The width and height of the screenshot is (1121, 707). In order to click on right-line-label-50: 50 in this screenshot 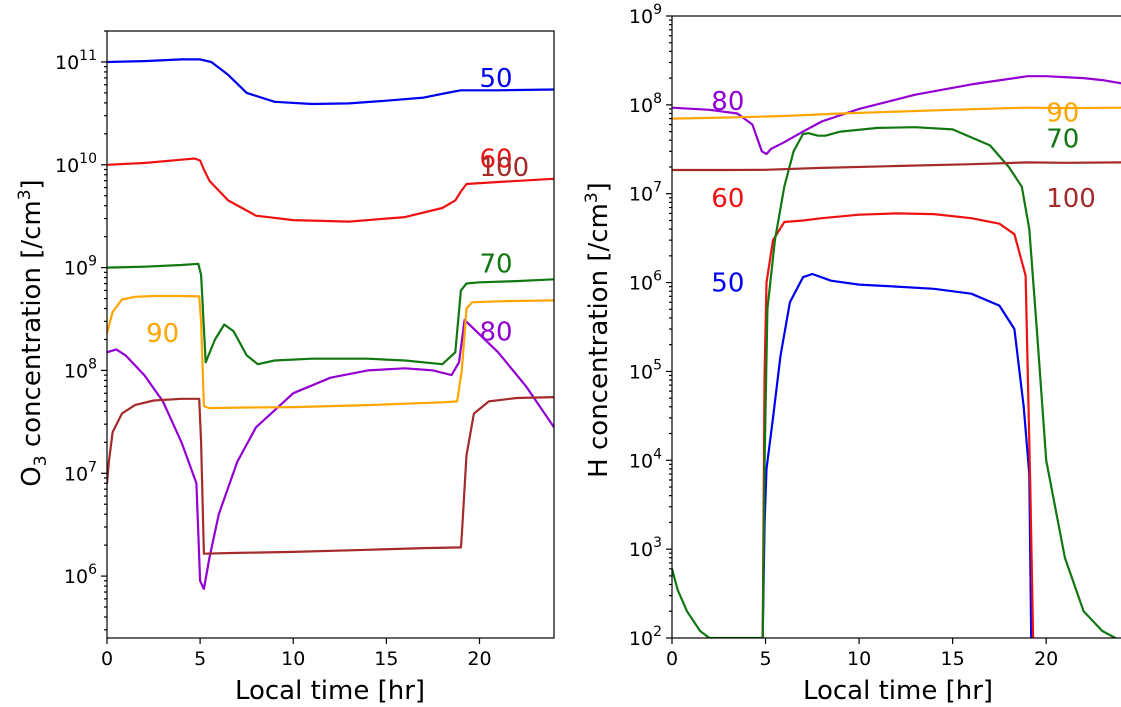, I will do `click(727, 284)`.